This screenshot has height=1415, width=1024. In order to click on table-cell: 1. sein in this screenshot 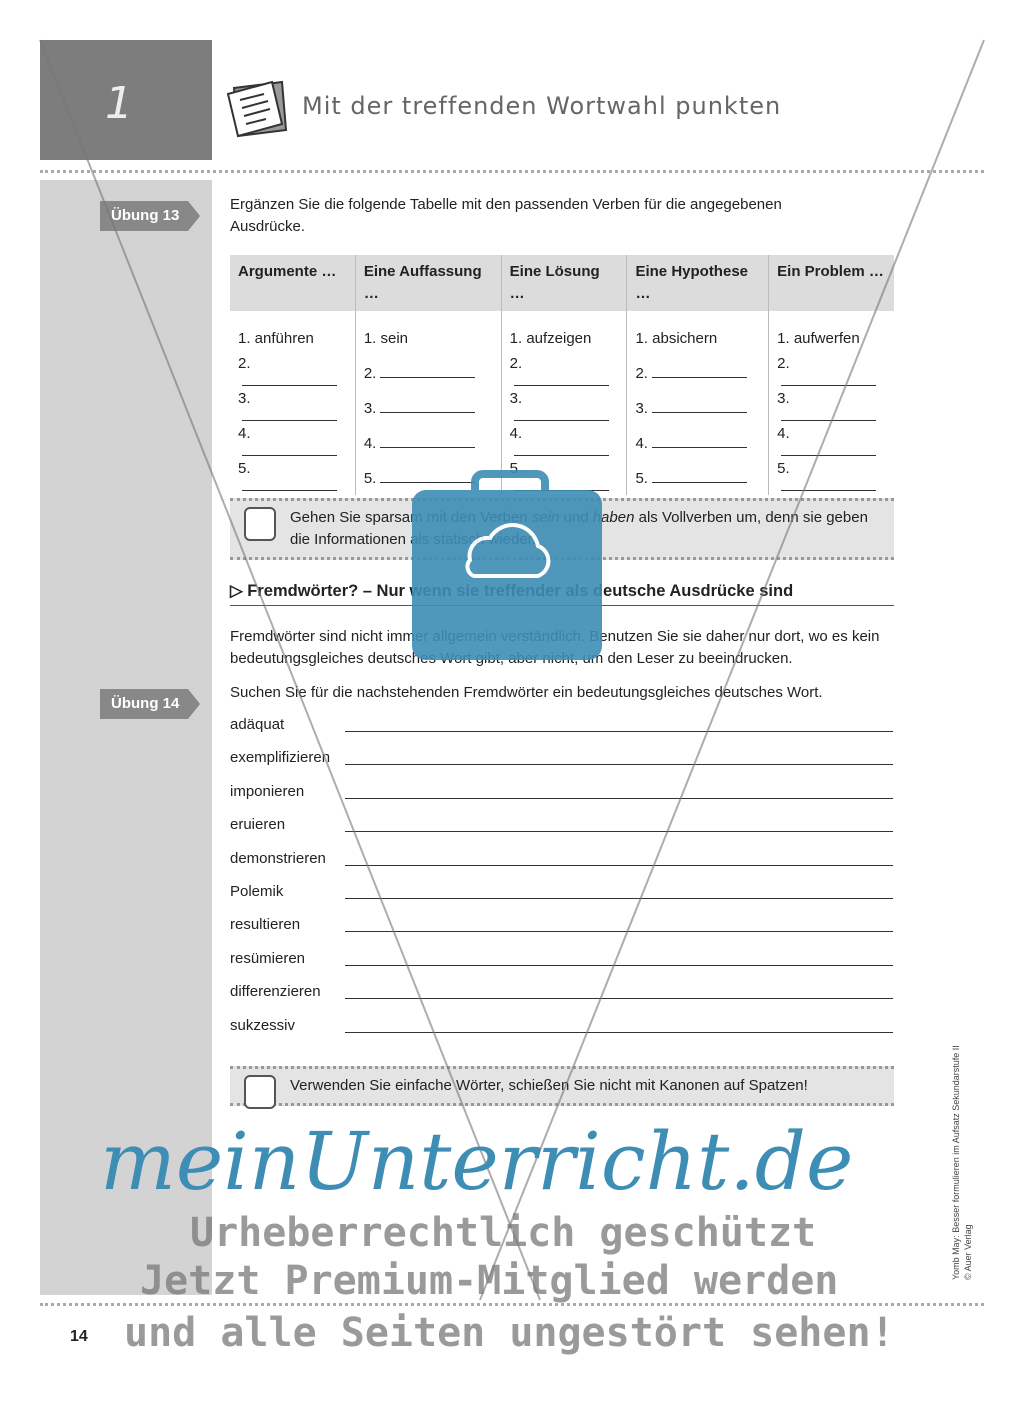, I will do `click(428, 333)`.